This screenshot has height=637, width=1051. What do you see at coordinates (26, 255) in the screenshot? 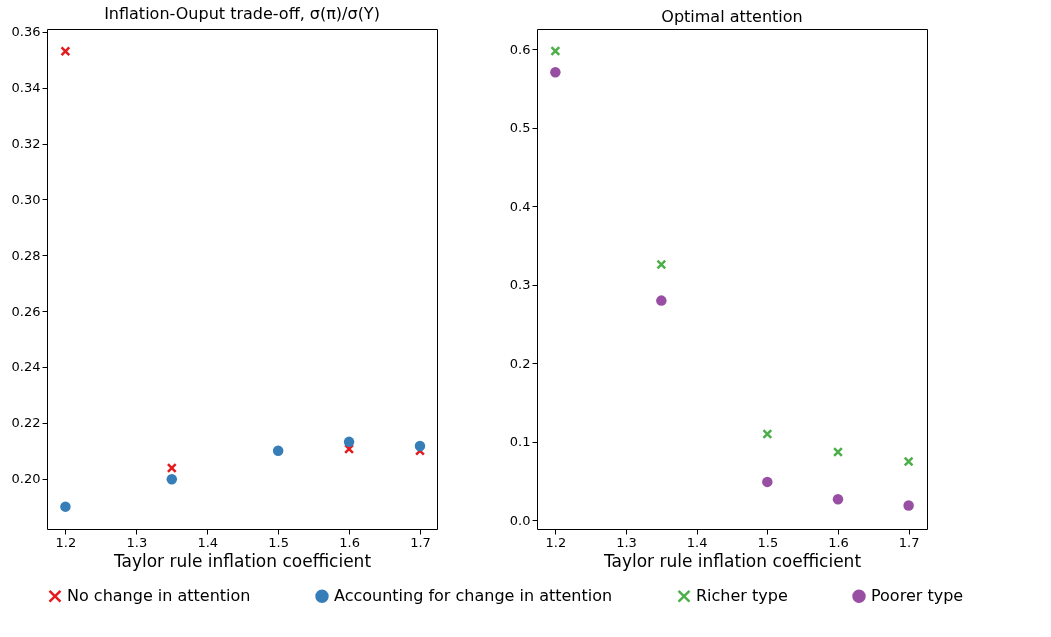
I see `y-tick-label: 0.28` at bounding box center [26, 255].